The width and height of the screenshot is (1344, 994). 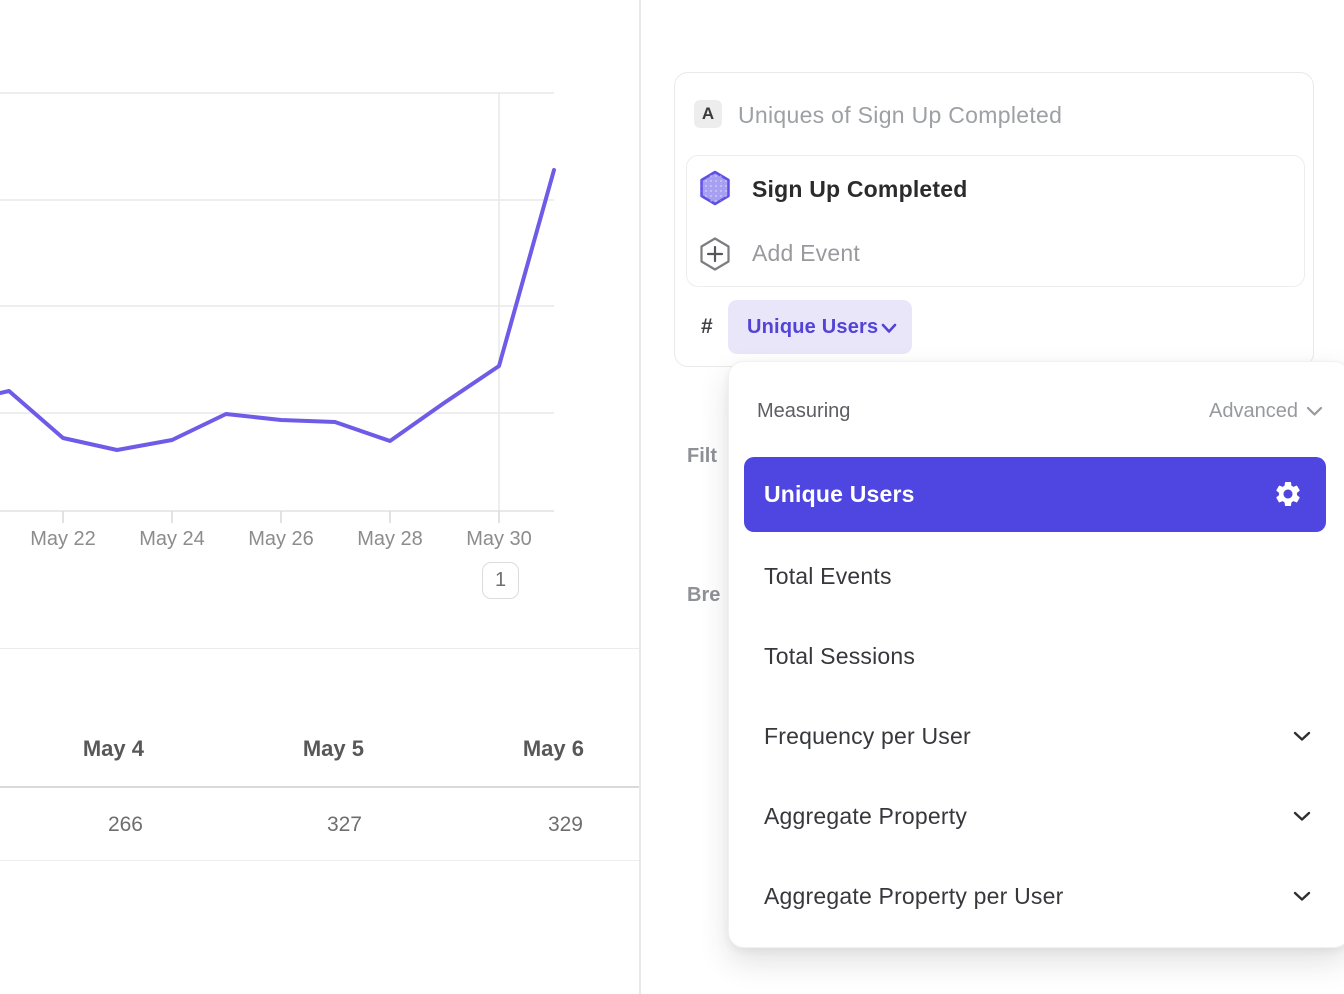 What do you see at coordinates (839, 494) in the screenshot?
I see `selected-item-label: Unique Users` at bounding box center [839, 494].